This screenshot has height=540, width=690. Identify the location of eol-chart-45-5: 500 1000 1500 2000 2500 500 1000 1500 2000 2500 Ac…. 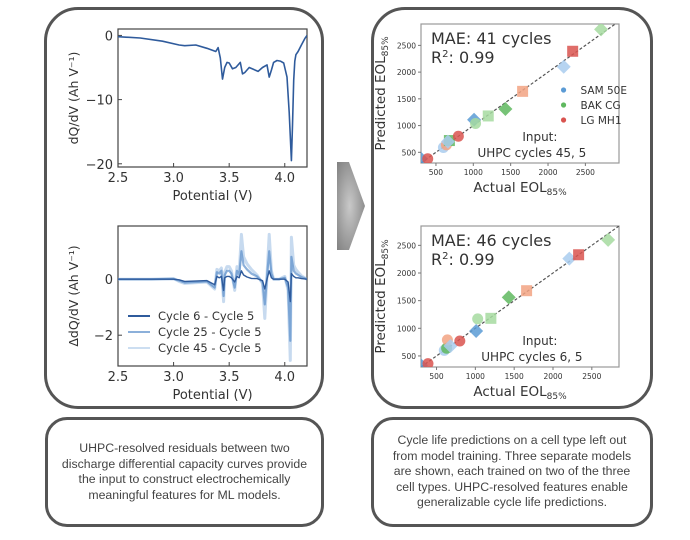
(500, 110).